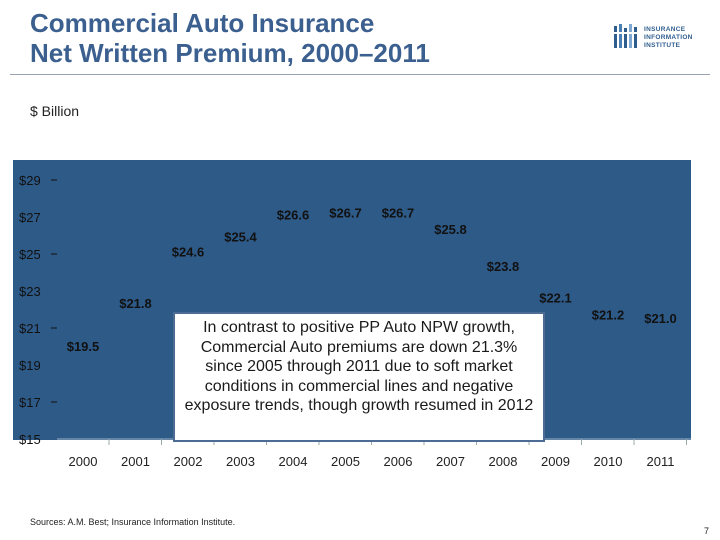 The image size is (720, 540). I want to click on x-axis-band, so click(352, 459).